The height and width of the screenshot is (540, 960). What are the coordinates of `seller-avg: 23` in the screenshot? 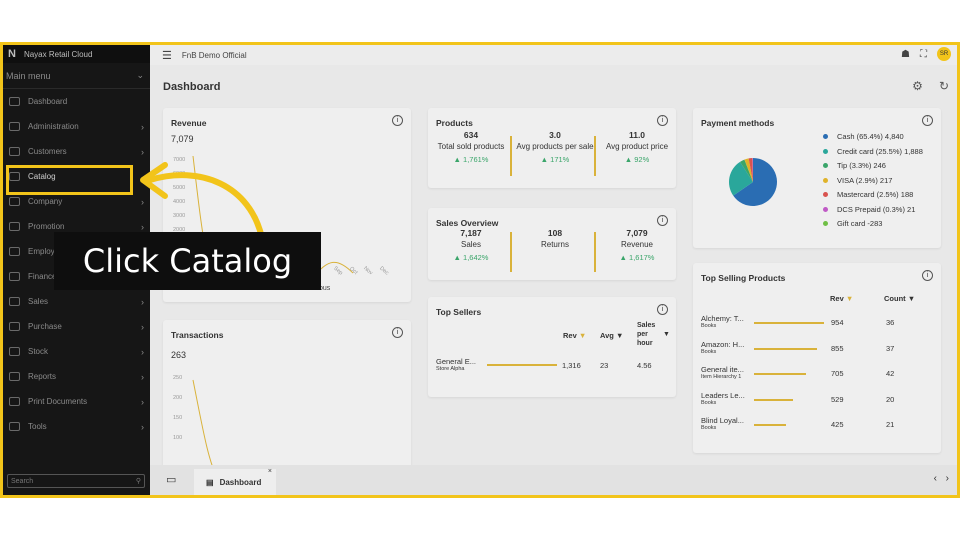 It's located at (604, 365).